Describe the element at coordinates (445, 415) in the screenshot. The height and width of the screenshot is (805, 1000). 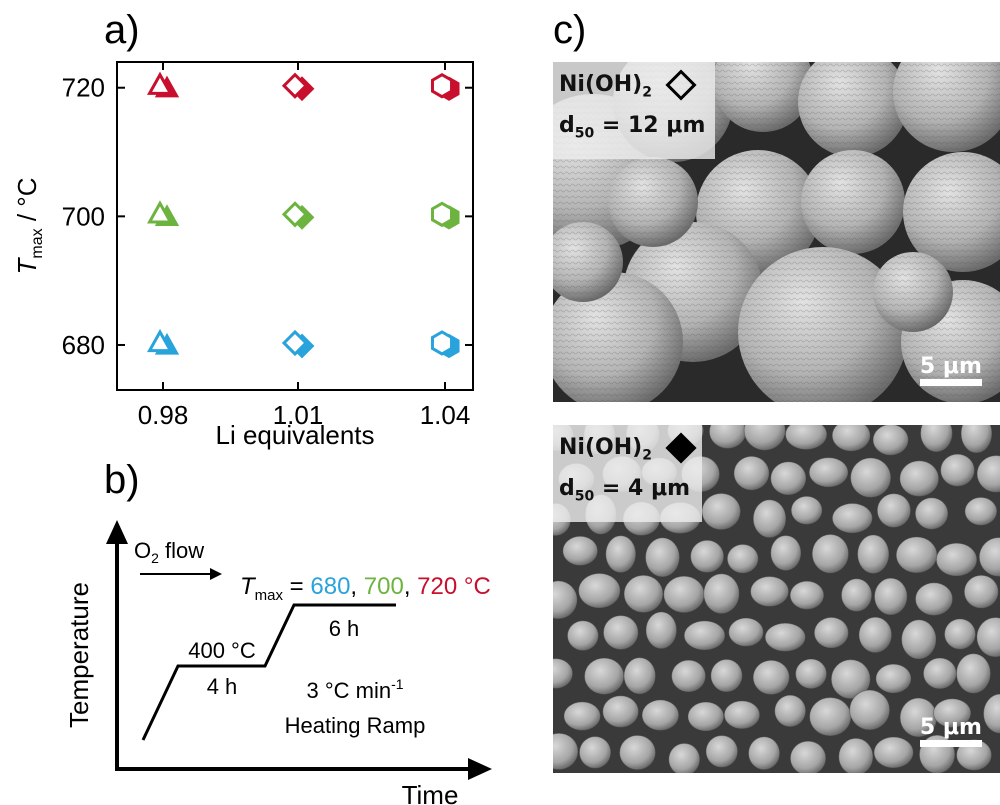
I see `x-tick-label: 1.04` at that location.